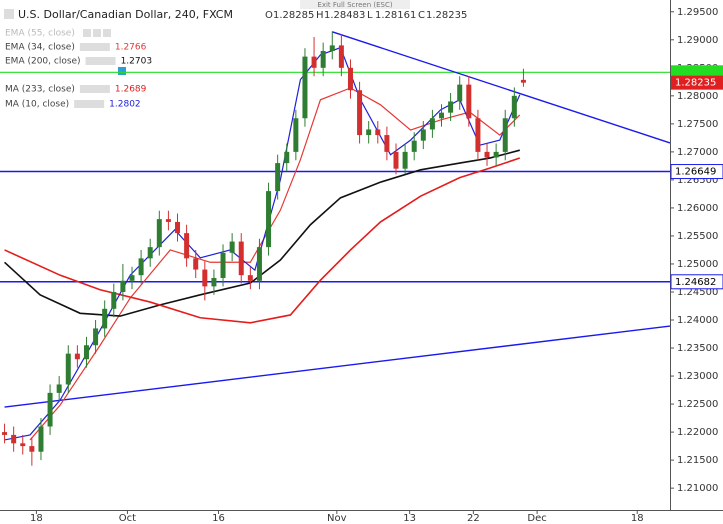 This screenshot has width=723, height=524. I want to click on ohlc-value: 1.28285, so click(293, 15).